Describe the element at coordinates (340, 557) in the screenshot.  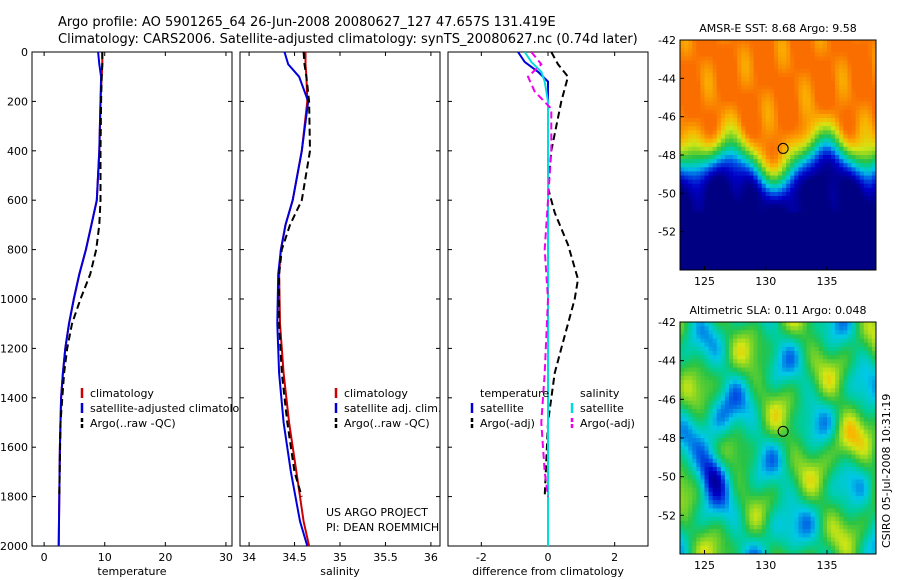
I see `x-tick-label: 35` at that location.